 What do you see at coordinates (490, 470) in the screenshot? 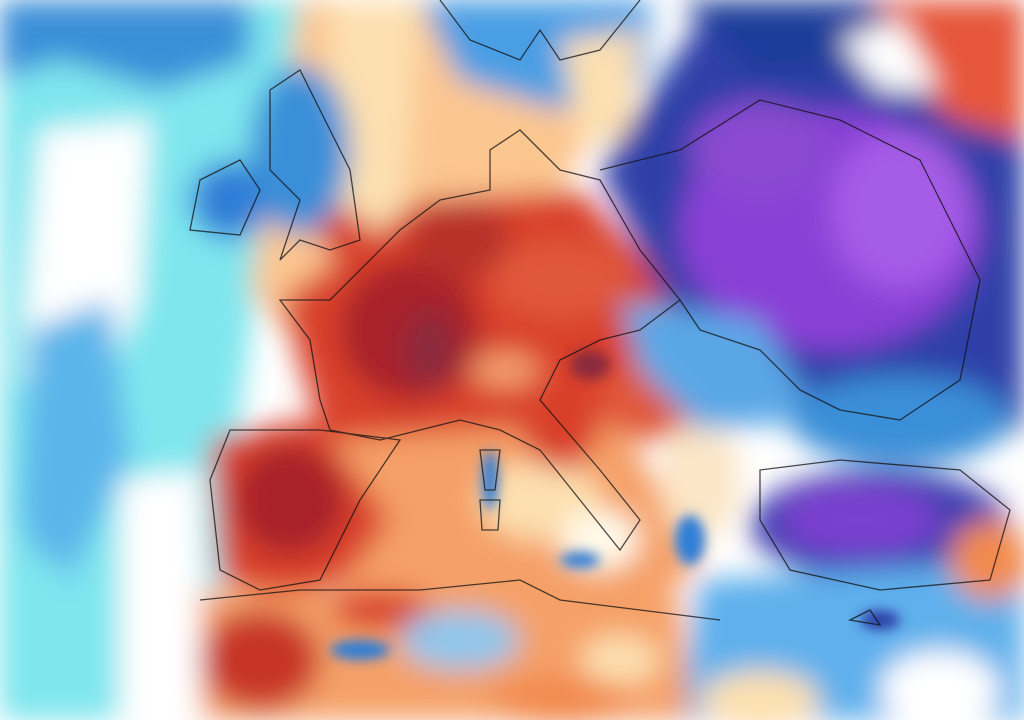
I see `corsica-coastline` at bounding box center [490, 470].